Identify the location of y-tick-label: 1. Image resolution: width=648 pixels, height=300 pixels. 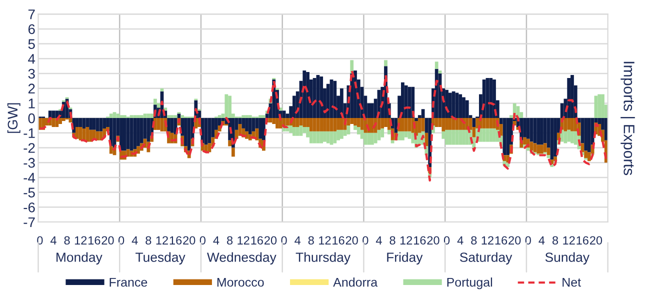
(31, 103).